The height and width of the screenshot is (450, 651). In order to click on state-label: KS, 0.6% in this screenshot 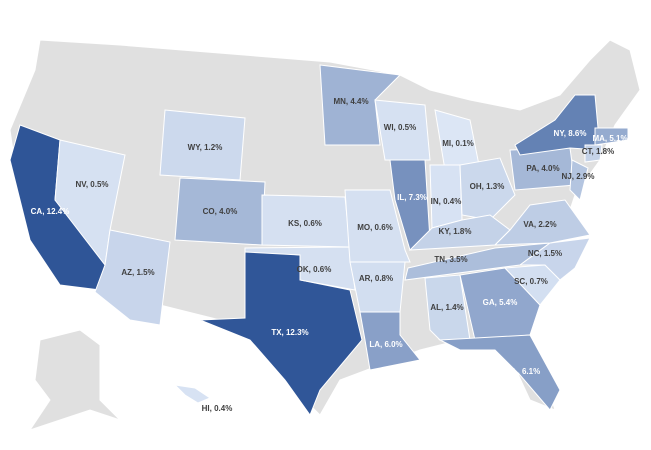, I will do `click(305, 223)`.